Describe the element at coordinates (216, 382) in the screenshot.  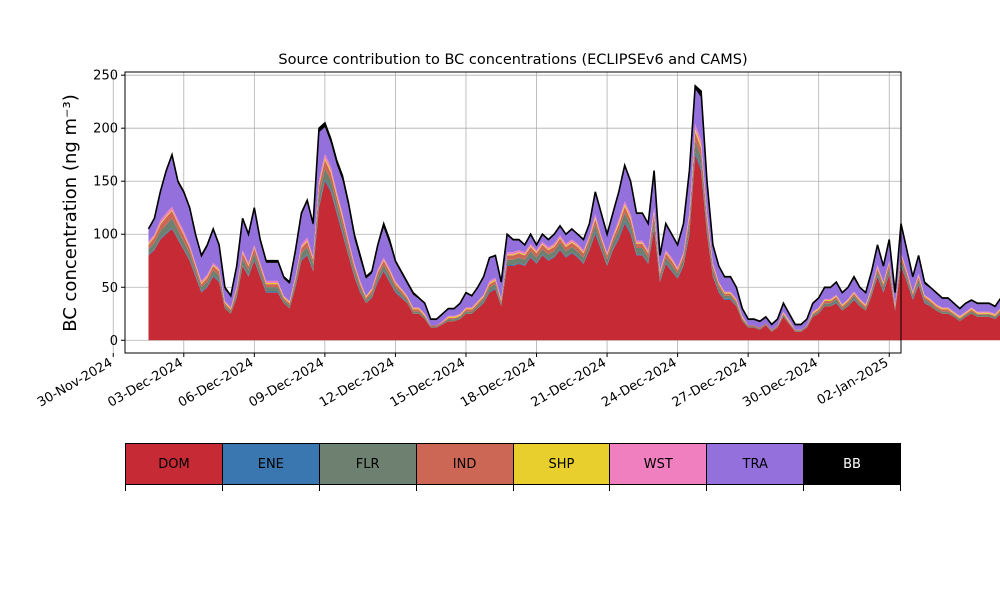
I see `x-tick-label: 06-Dec-2024` at that location.